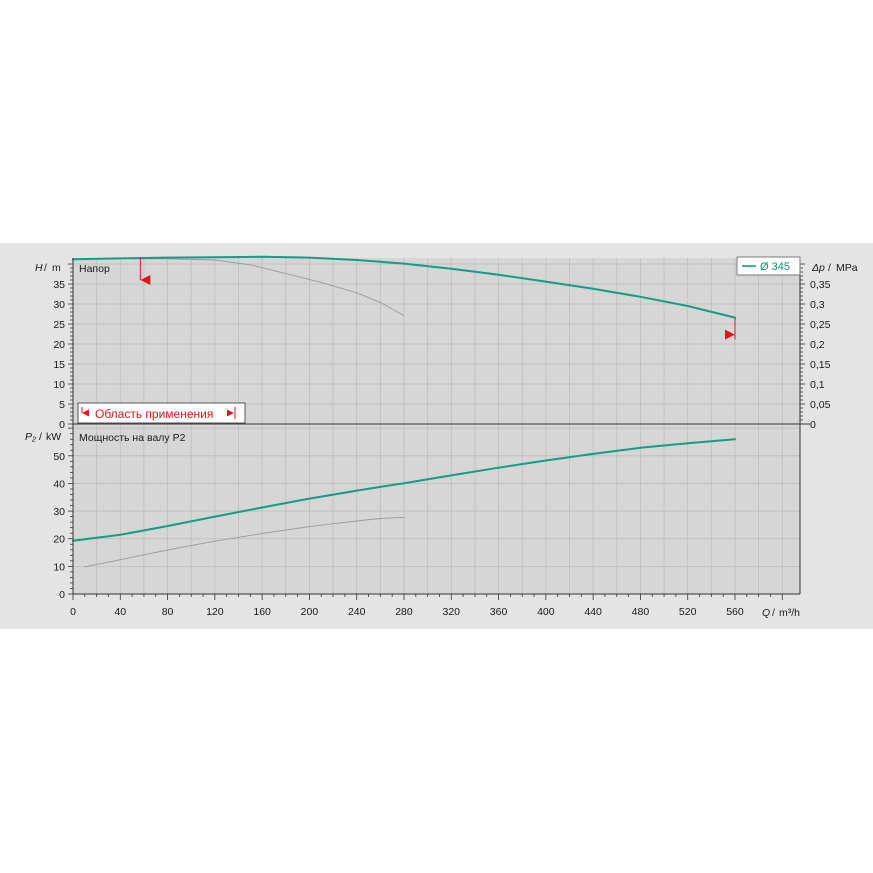  I want to click on y-axis-title-head: H / m, so click(48, 268).